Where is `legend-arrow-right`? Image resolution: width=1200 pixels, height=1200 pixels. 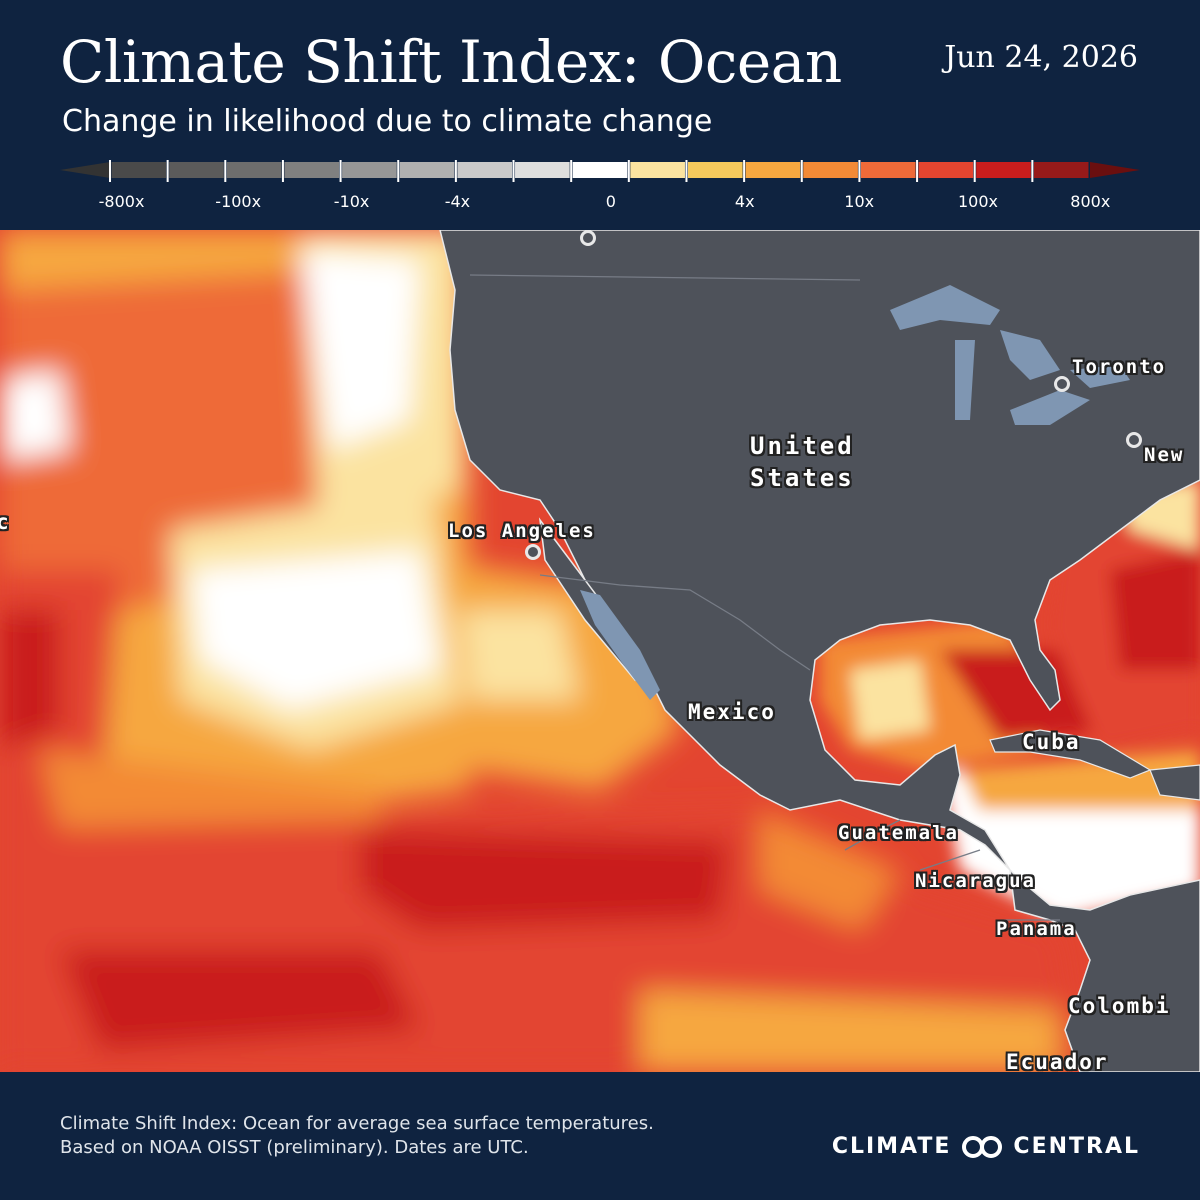 legend-arrow-right is located at coordinates (1115, 170).